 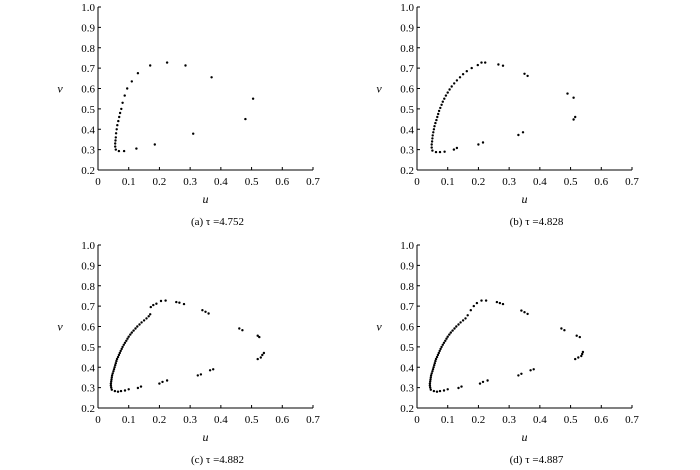 What do you see at coordinates (448, 420) in the screenshot?
I see `x-tick-label: 0.1` at bounding box center [448, 420].